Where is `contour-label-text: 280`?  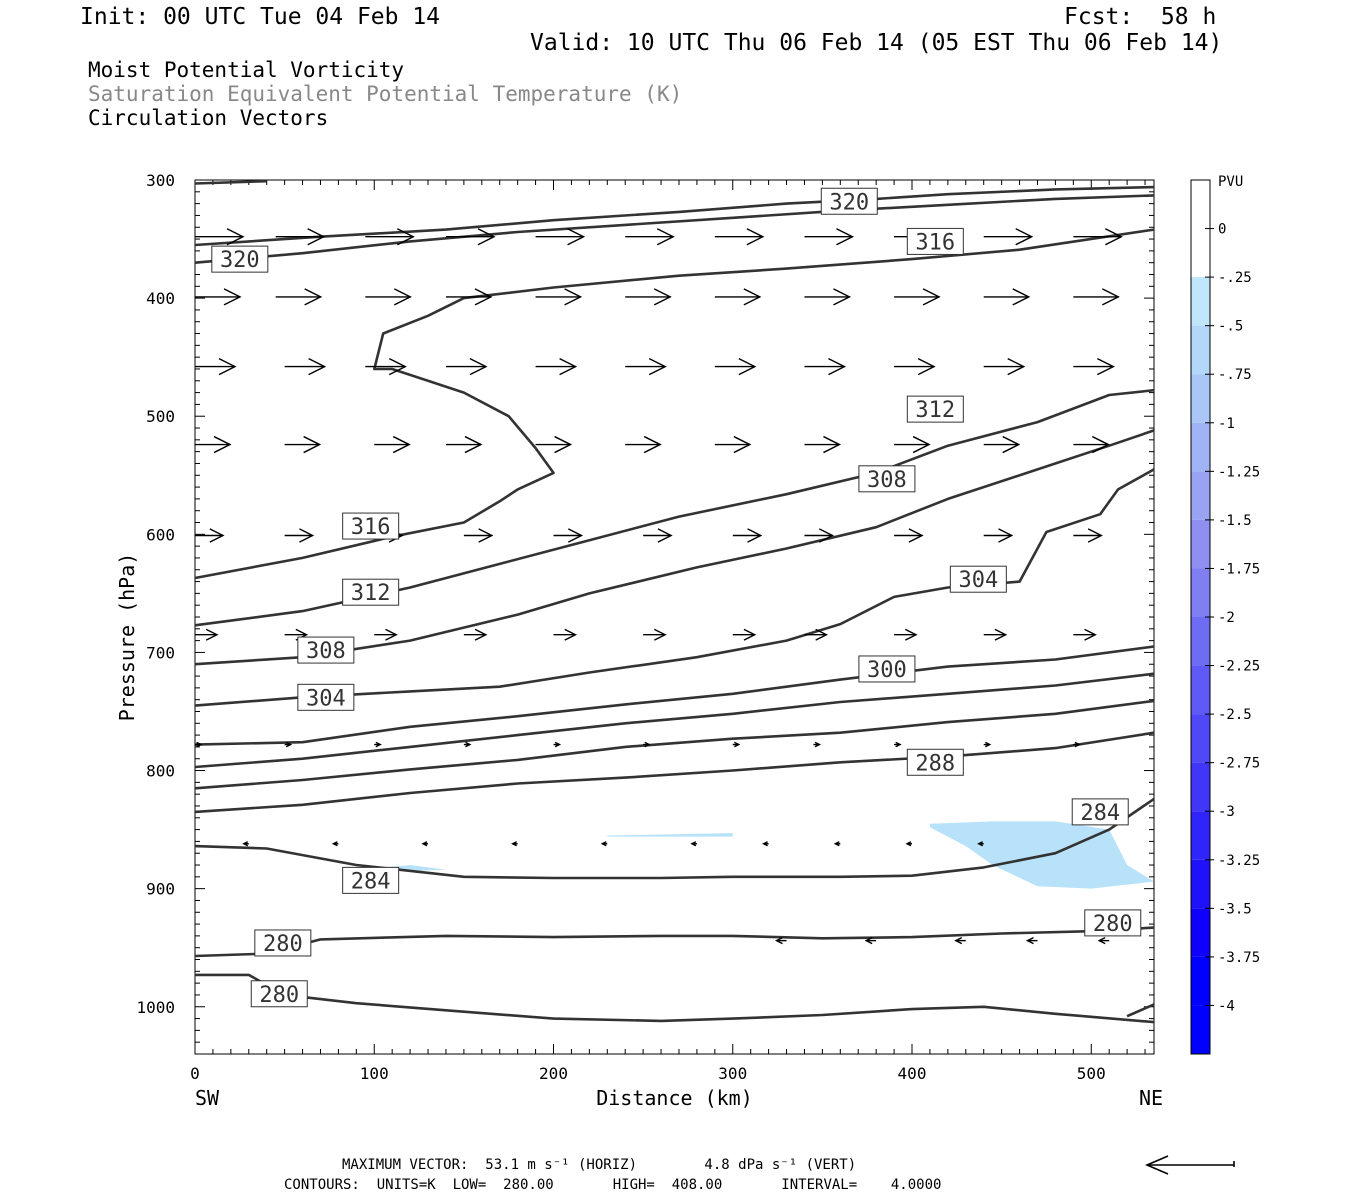
contour-label-text: 280 is located at coordinates (283, 944).